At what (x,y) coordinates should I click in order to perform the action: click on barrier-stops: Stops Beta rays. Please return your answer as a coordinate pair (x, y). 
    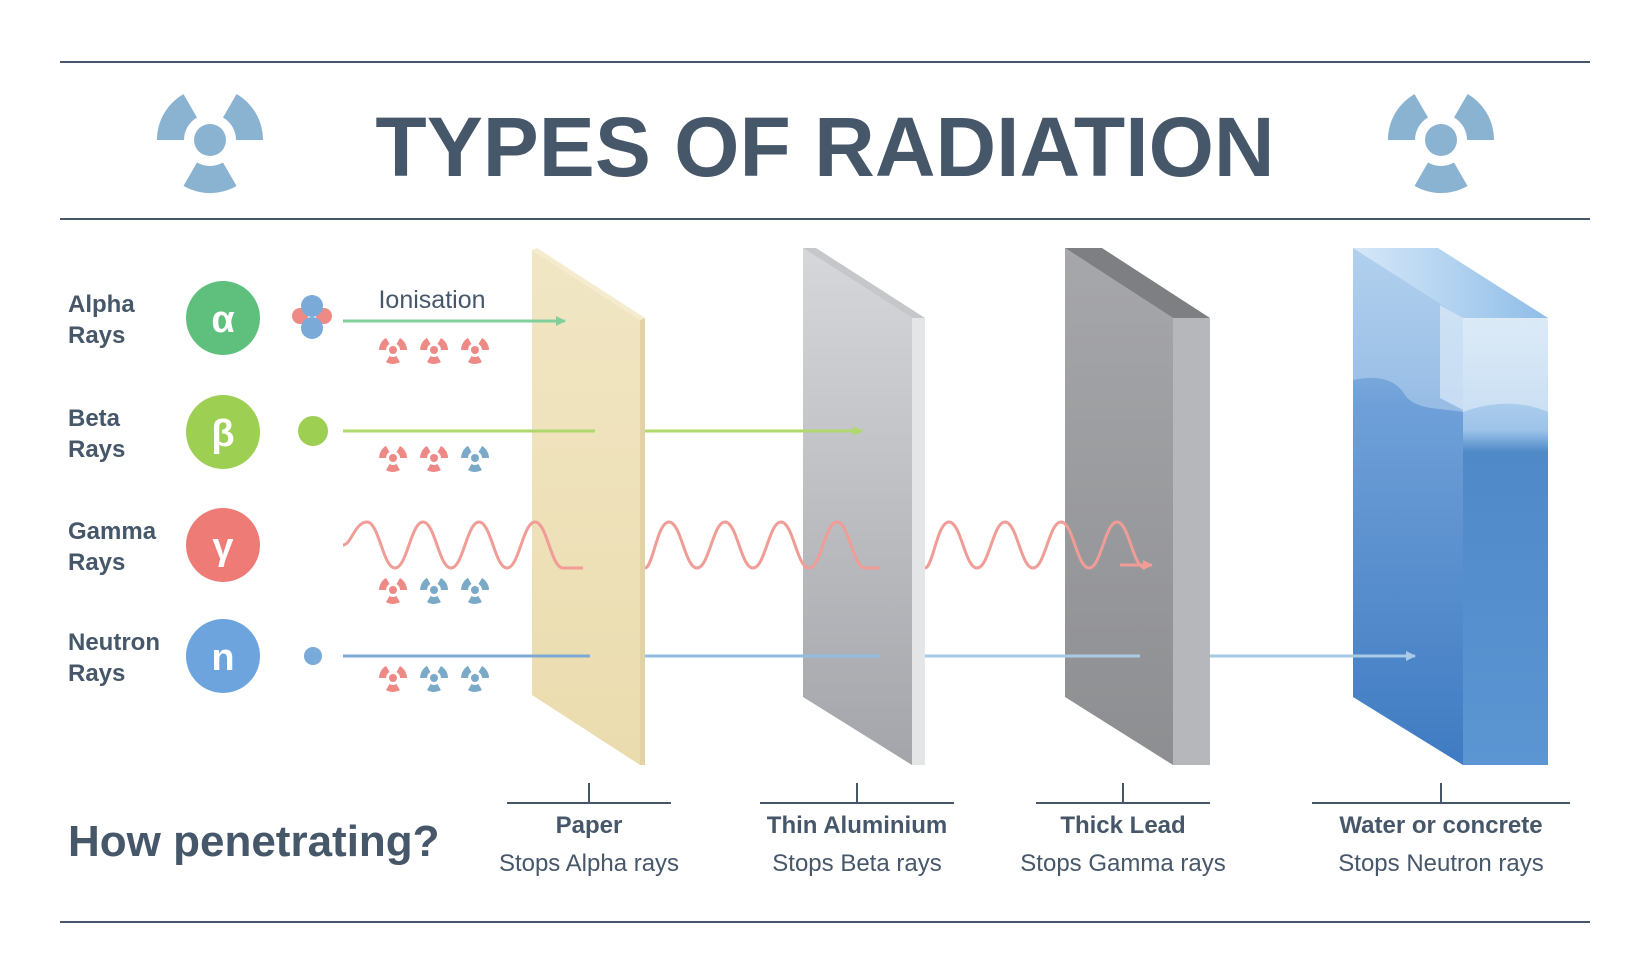
    Looking at the image, I should click on (856, 863).